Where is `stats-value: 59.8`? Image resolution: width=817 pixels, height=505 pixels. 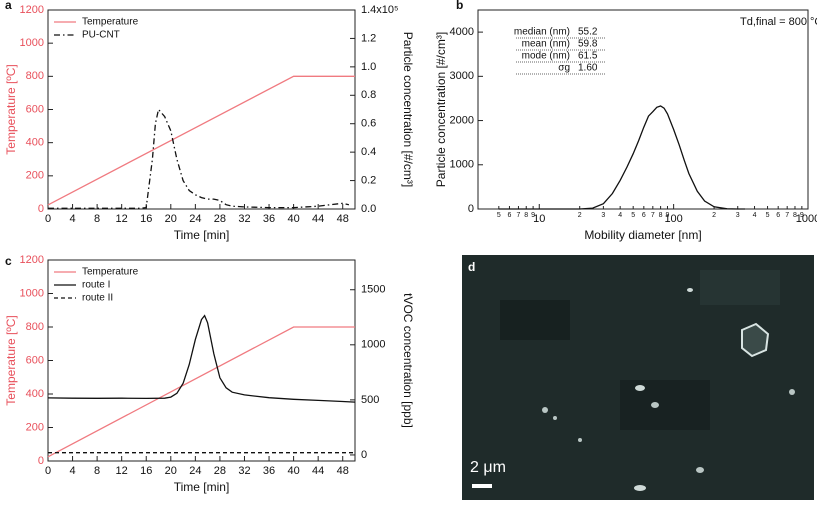
stats-value: 59.8 is located at coordinates (588, 44).